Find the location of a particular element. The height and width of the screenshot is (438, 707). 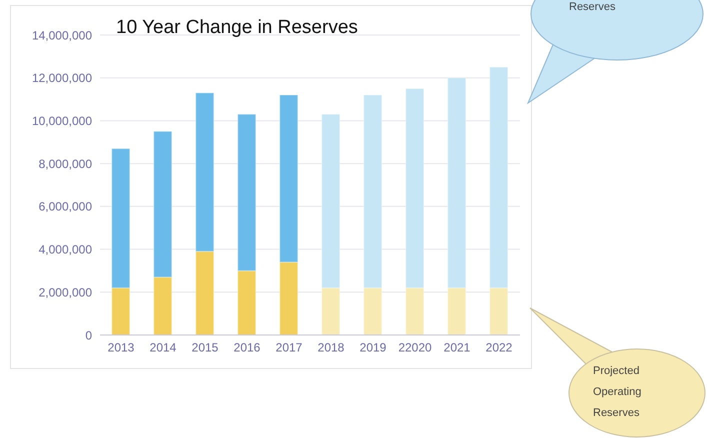

text: Reserves is located at coordinates (592, 7).